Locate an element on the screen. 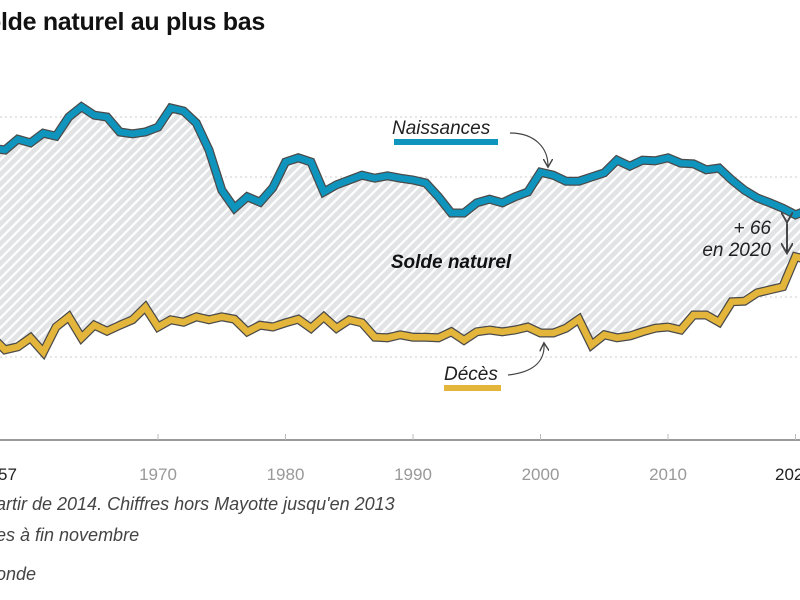  footnote-2: es à fin novembre is located at coordinates (70, 535).